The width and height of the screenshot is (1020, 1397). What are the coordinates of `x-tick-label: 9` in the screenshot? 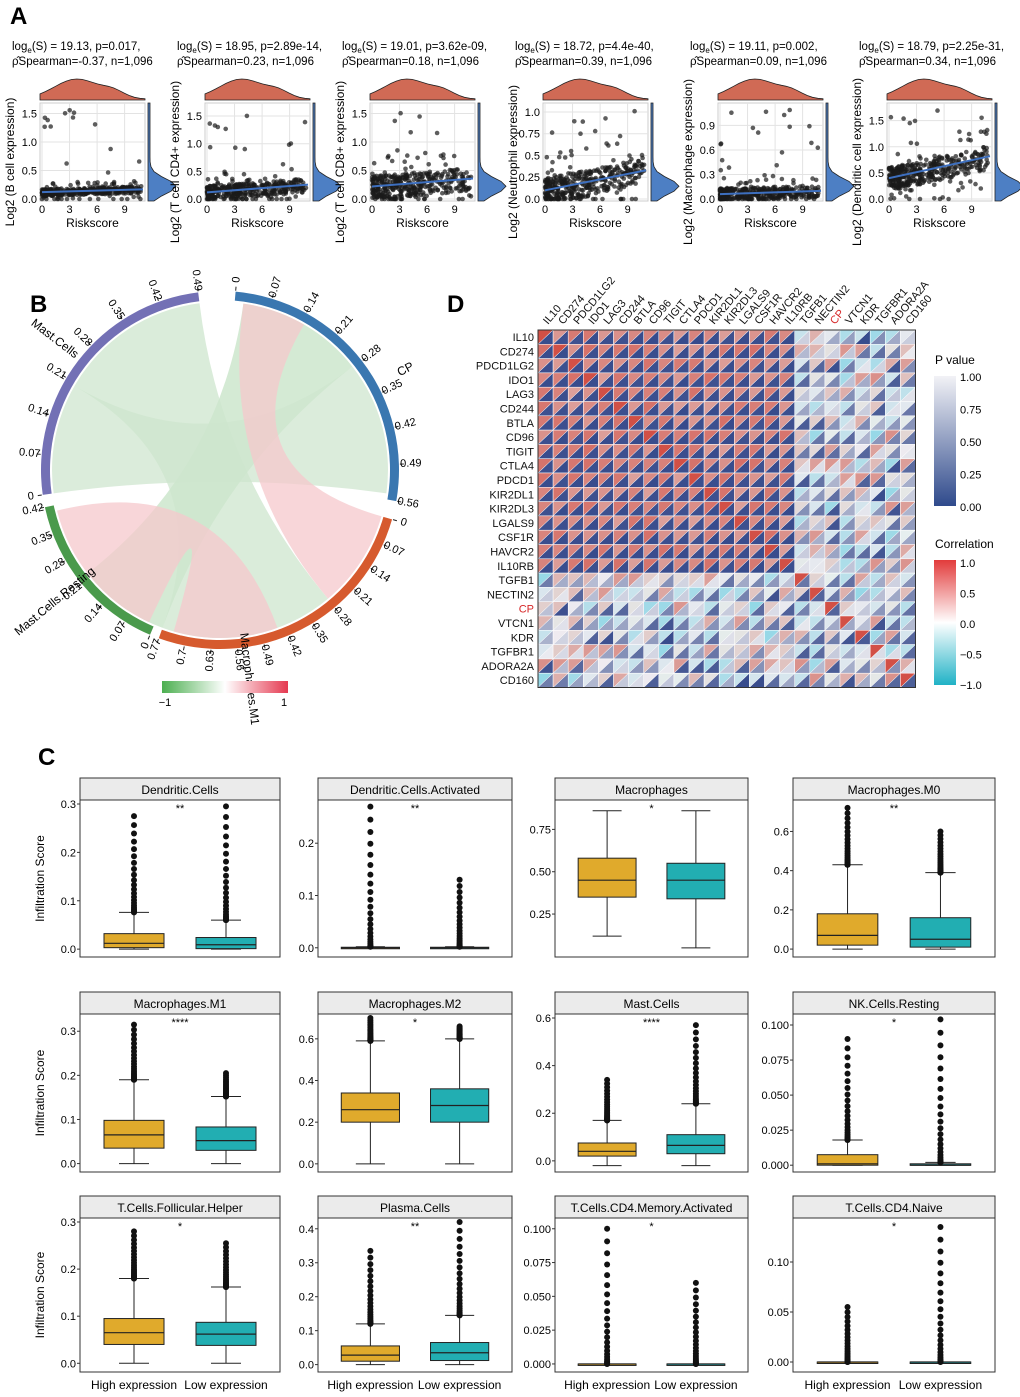 It's located at (290, 210).